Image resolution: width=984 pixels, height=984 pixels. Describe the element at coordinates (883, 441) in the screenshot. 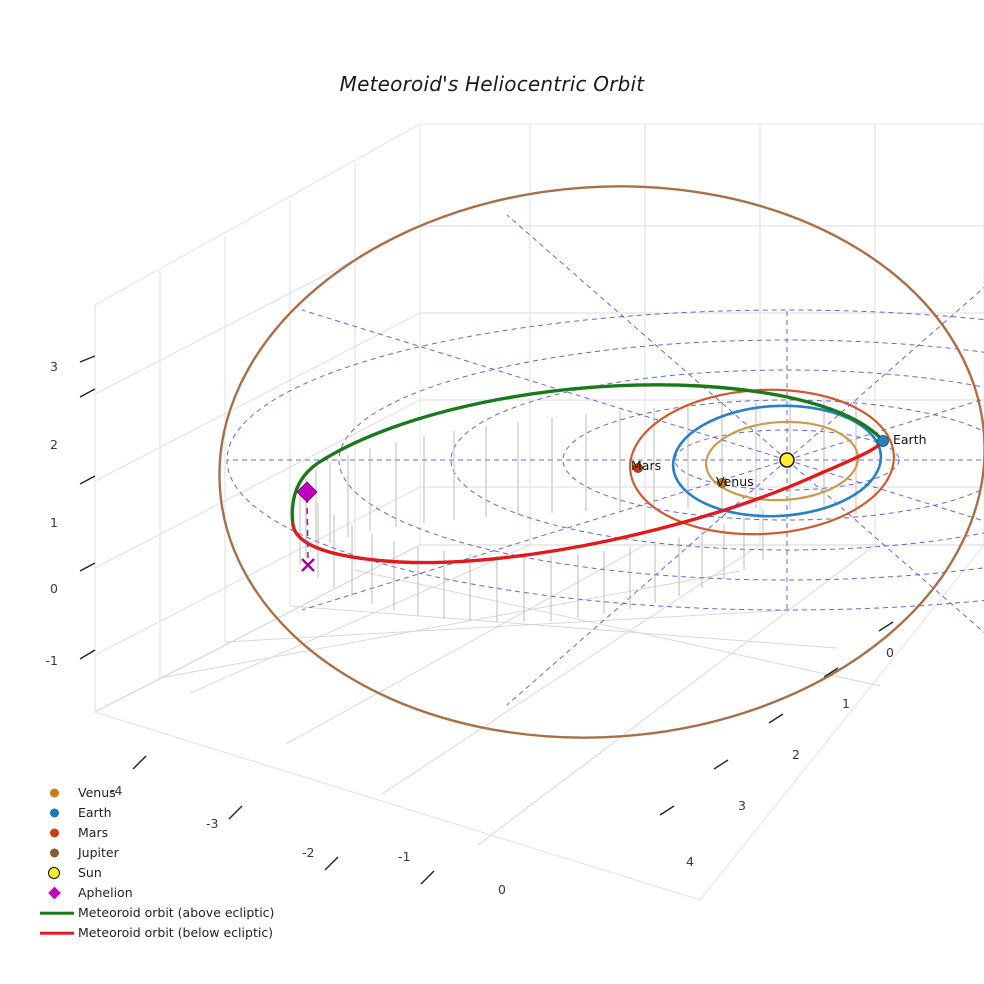

I see `earth-marker` at that location.